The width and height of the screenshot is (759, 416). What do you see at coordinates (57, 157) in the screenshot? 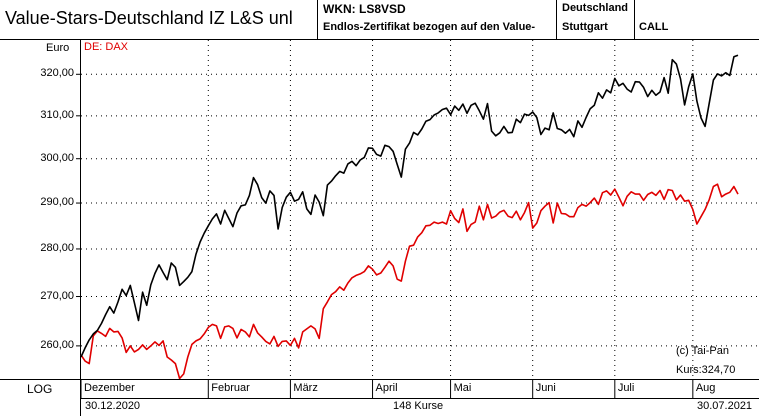
I see `y-tick-label: 300,00` at bounding box center [57, 157].